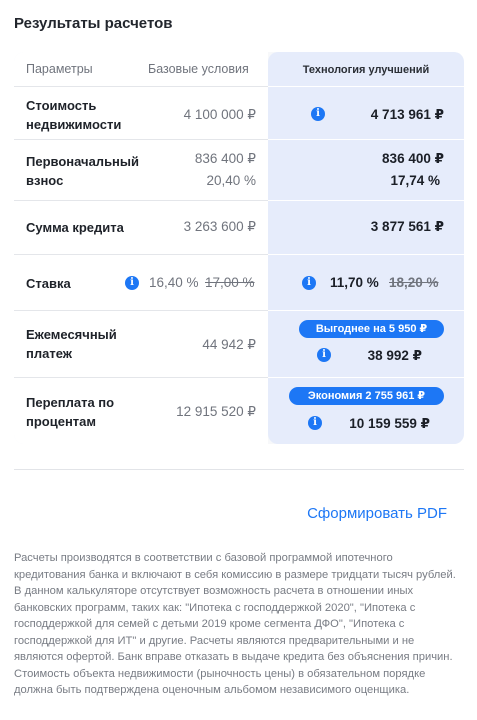 The height and width of the screenshot is (720, 477). I want to click on row-label-overpay: Переплата по процентам, so click(70, 412).